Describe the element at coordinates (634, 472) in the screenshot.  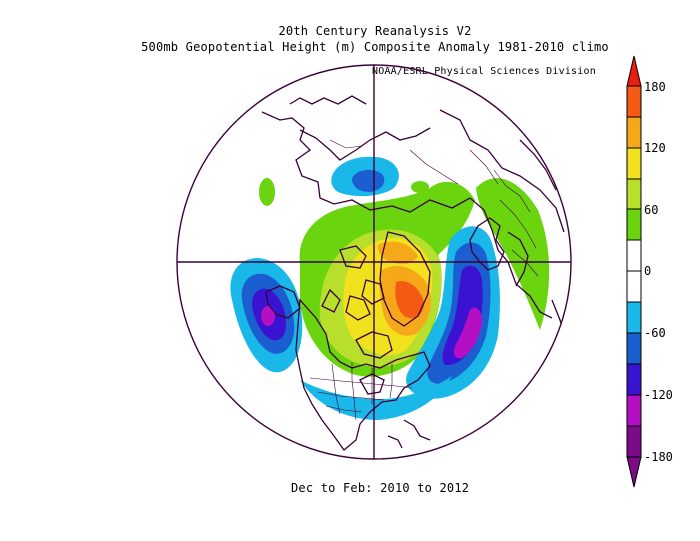
I see `colorbar-arrow-bottom` at that location.